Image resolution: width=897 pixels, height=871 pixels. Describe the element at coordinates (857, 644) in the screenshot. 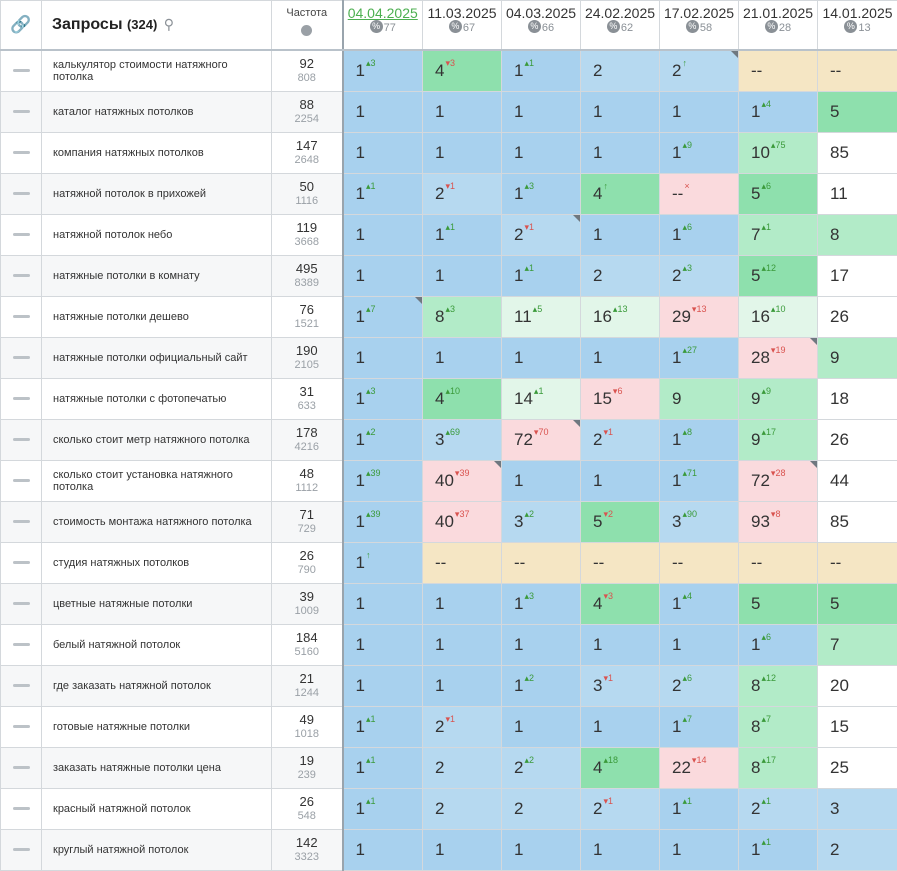

I see `position-cell: 7` at that location.